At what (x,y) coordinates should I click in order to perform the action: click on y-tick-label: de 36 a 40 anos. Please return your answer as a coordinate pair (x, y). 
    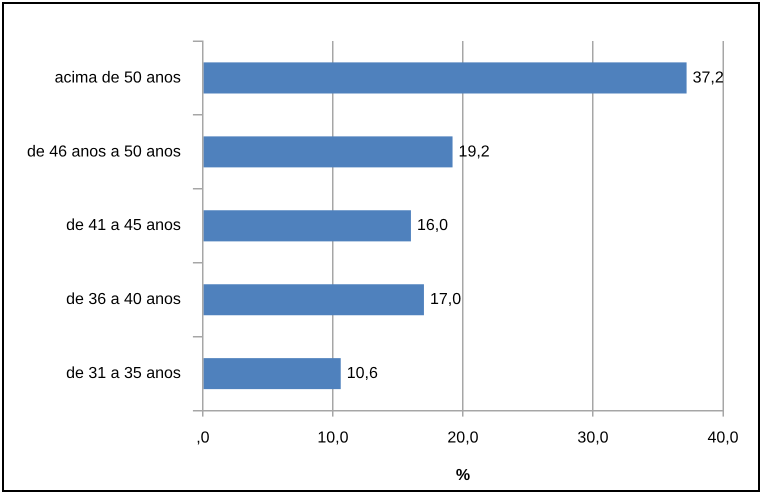
    Looking at the image, I should click on (123, 299).